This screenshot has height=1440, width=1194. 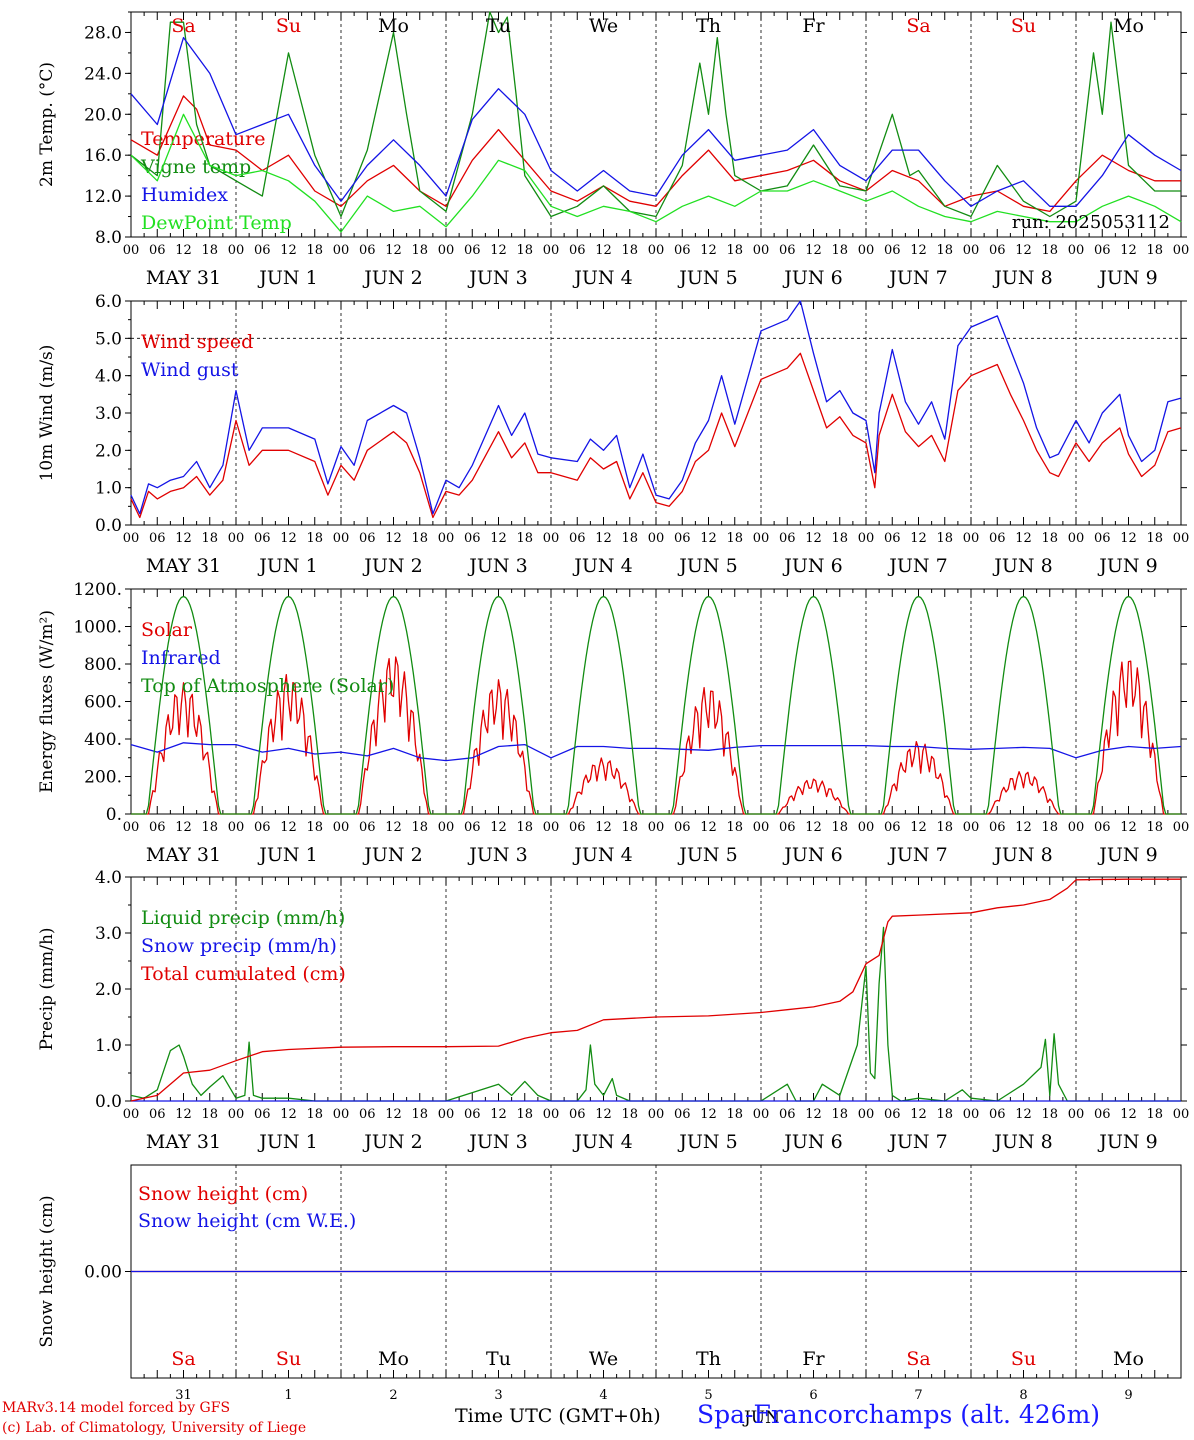 What do you see at coordinates (103, 703) in the screenshot?
I see `y-tick-label: 600.` at bounding box center [103, 703].